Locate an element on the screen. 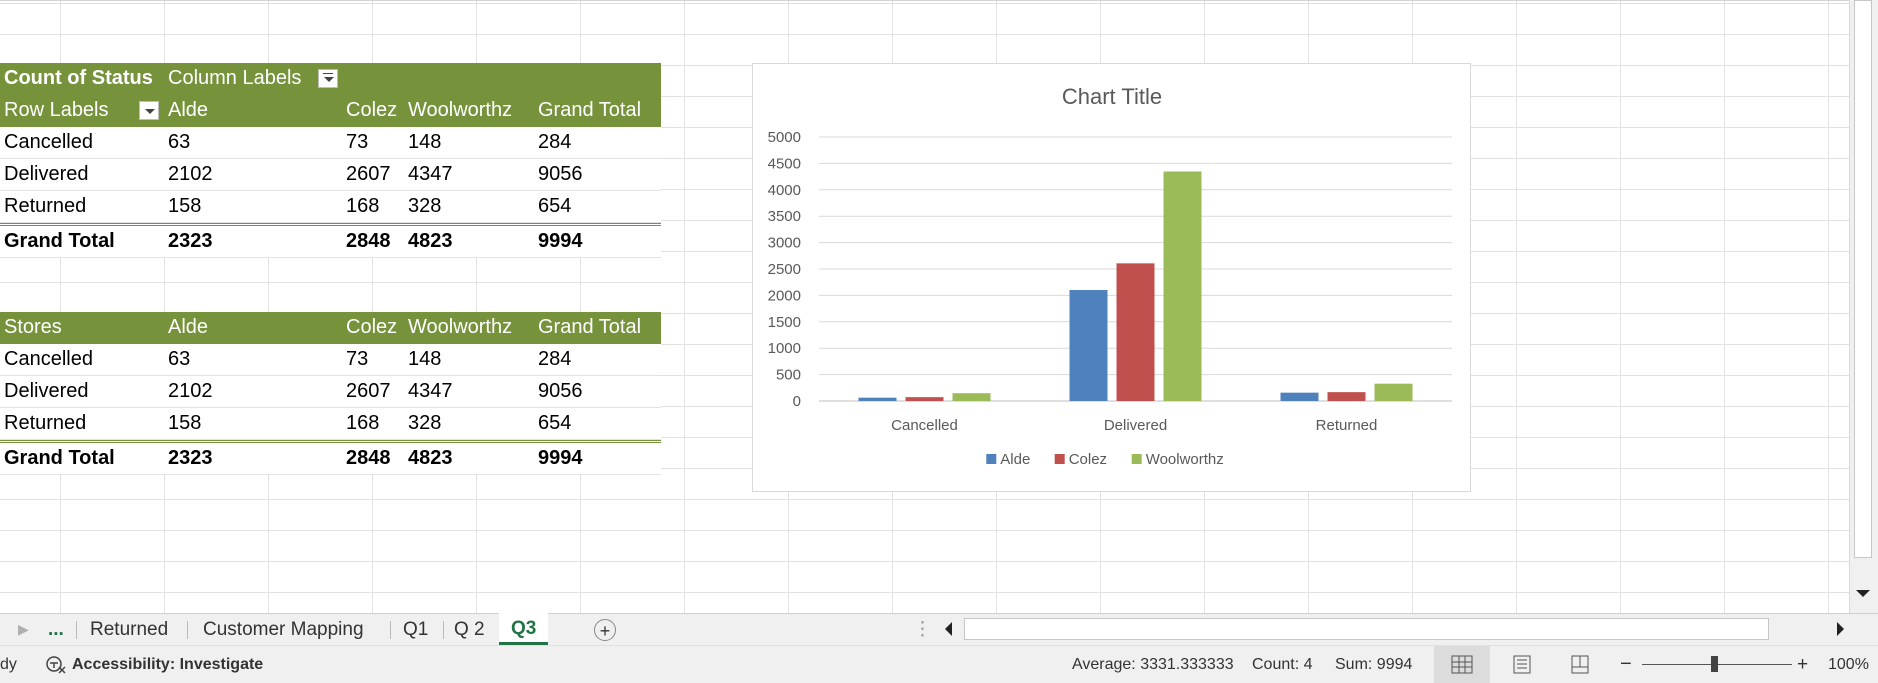 Image resolution: width=1878 pixels, height=683 pixels. sum-readout: Sum: 9994 is located at coordinates (1374, 664).